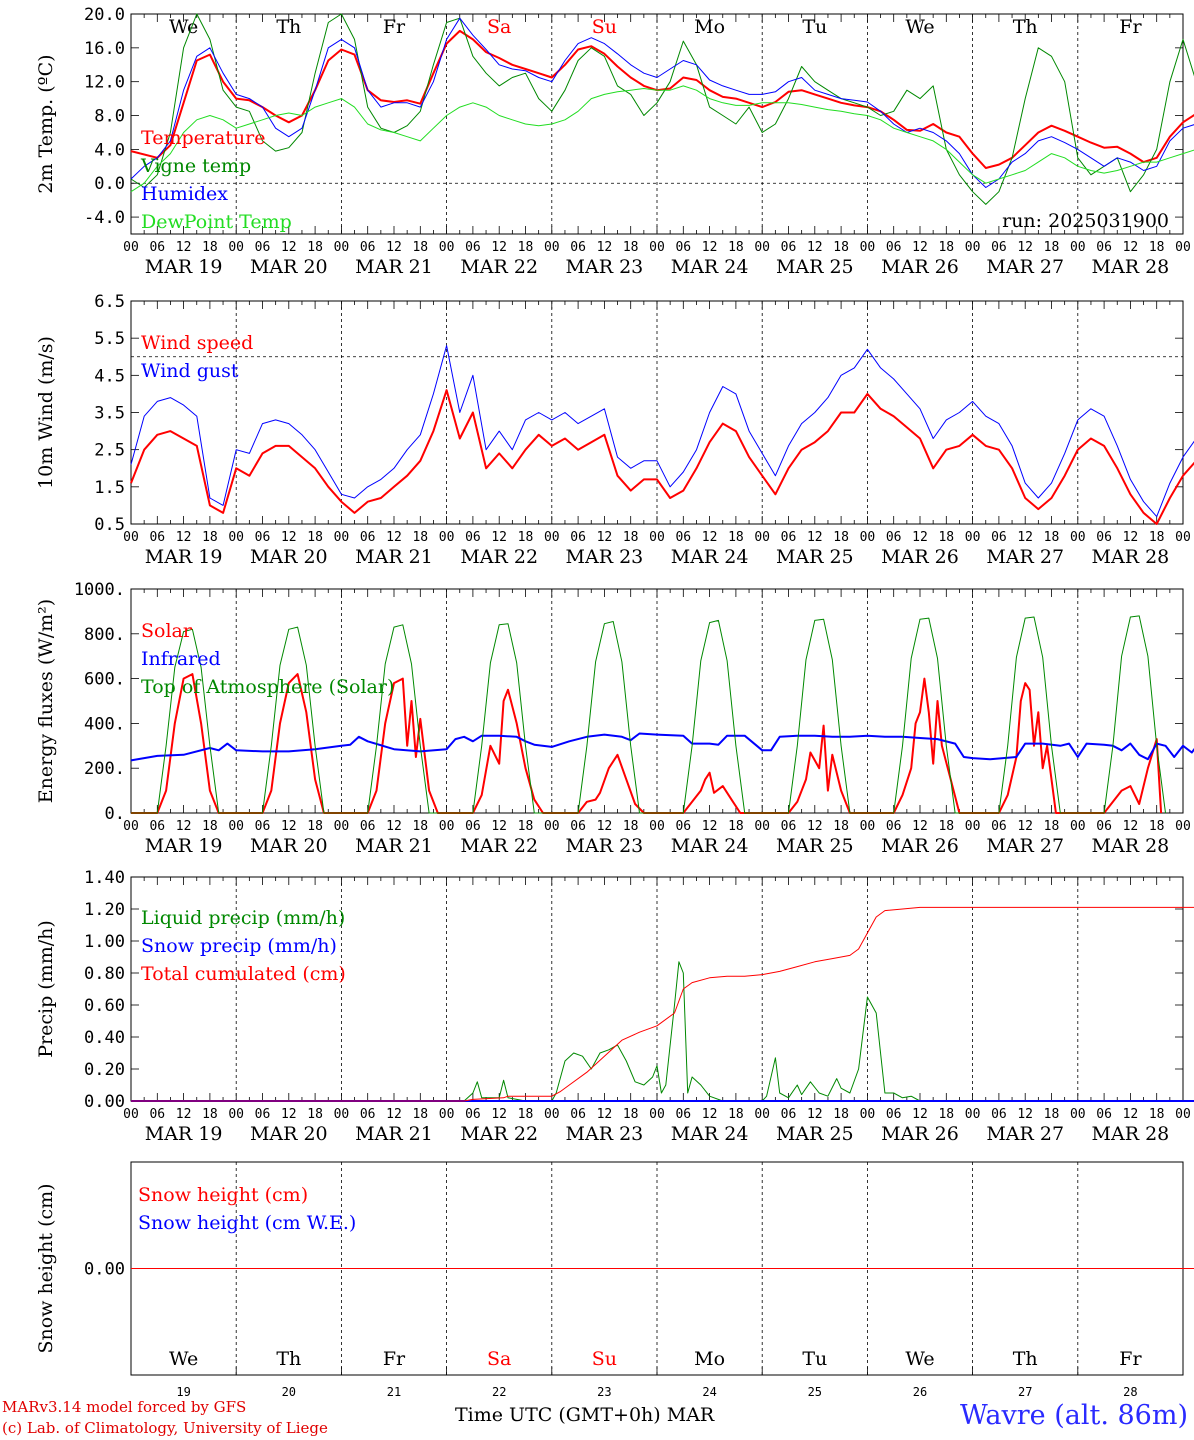  Describe the element at coordinates (183, 1392) in the screenshot. I see `day-number-label: 19` at that location.